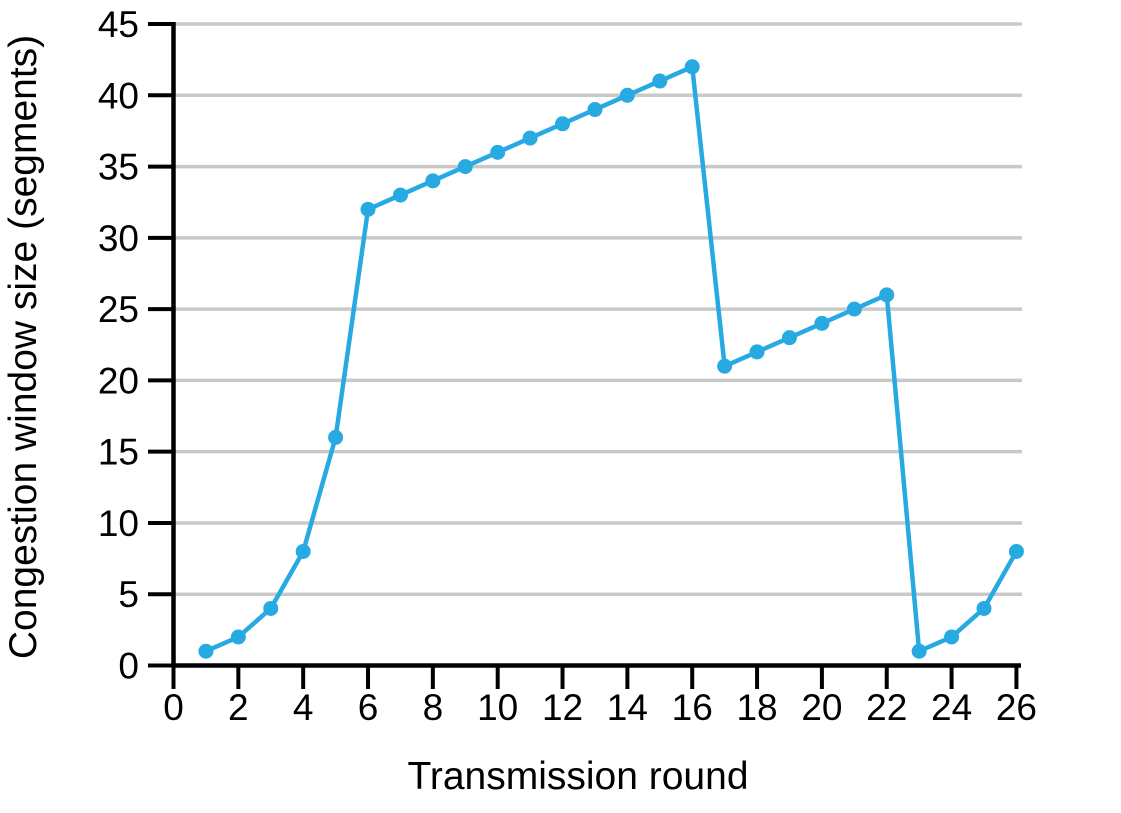  I want to click on x-tick-label: 26, so click(1016, 707).